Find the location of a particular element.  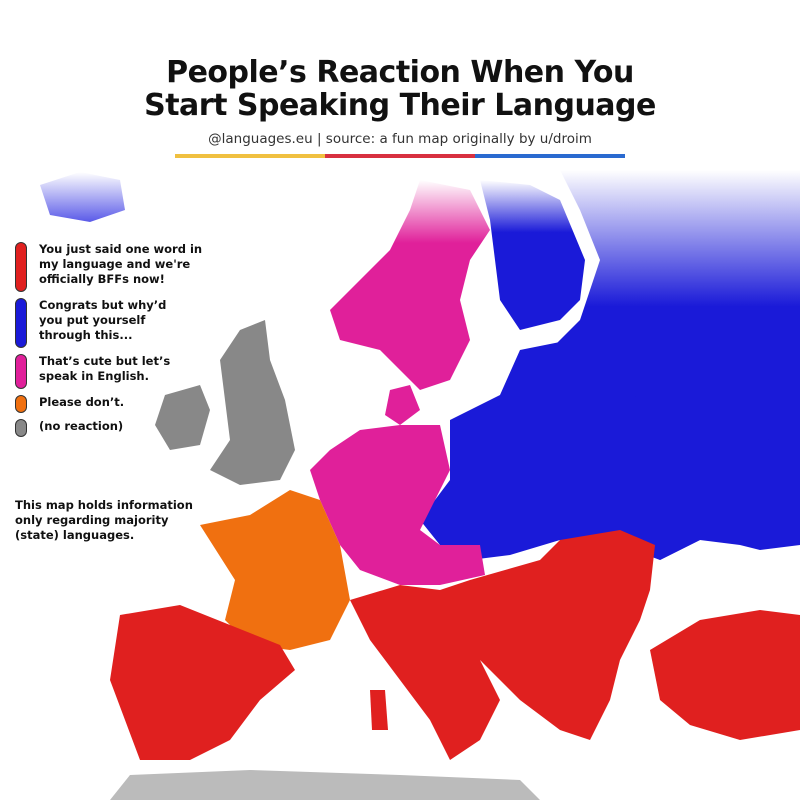

region-iceland is located at coordinates (82, 197).